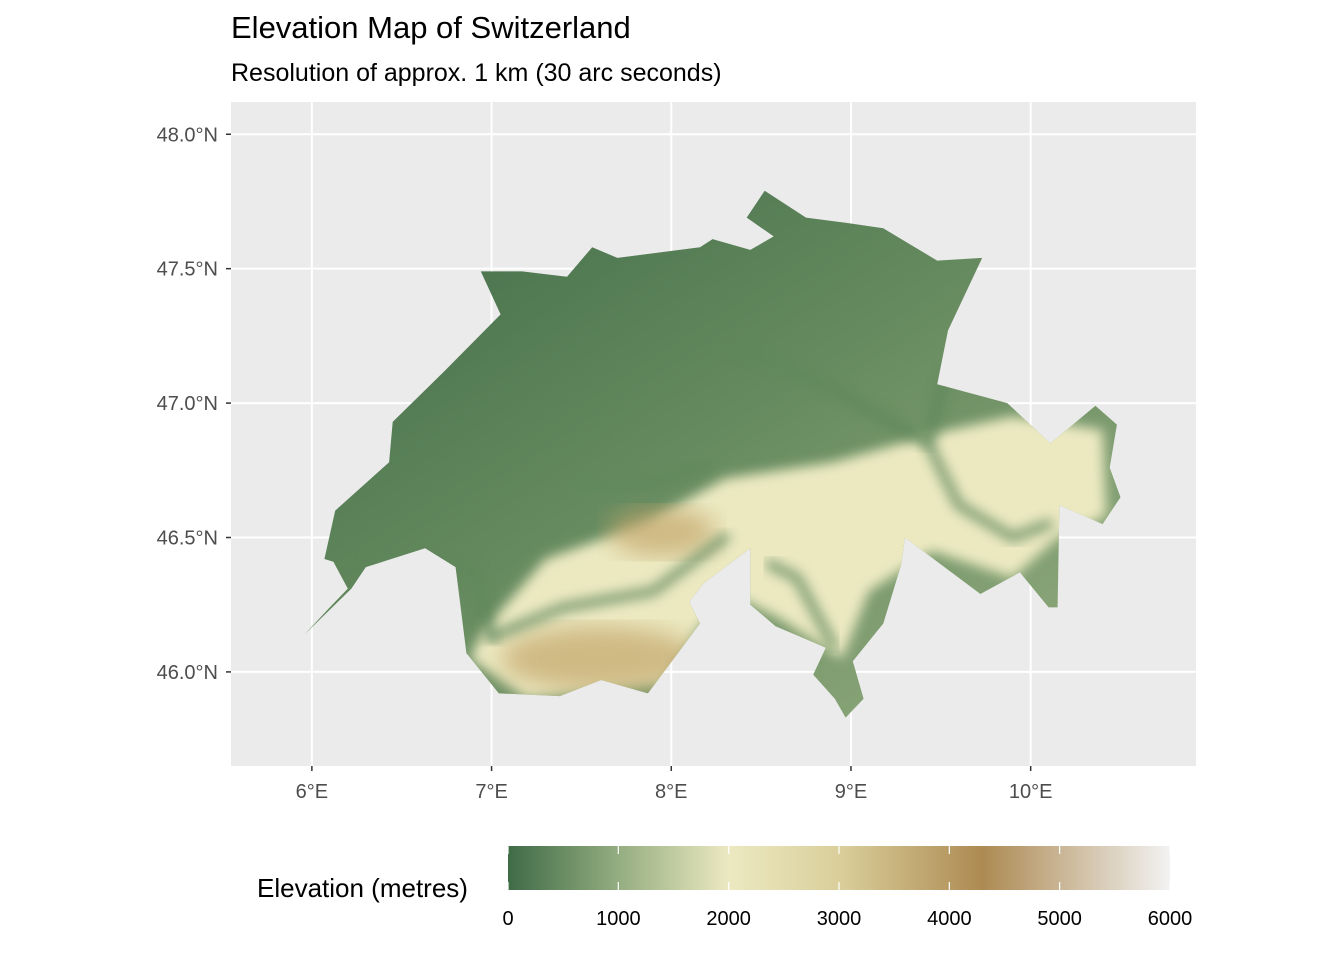  I want to click on legend-tick-label: 4000, so click(949, 919).